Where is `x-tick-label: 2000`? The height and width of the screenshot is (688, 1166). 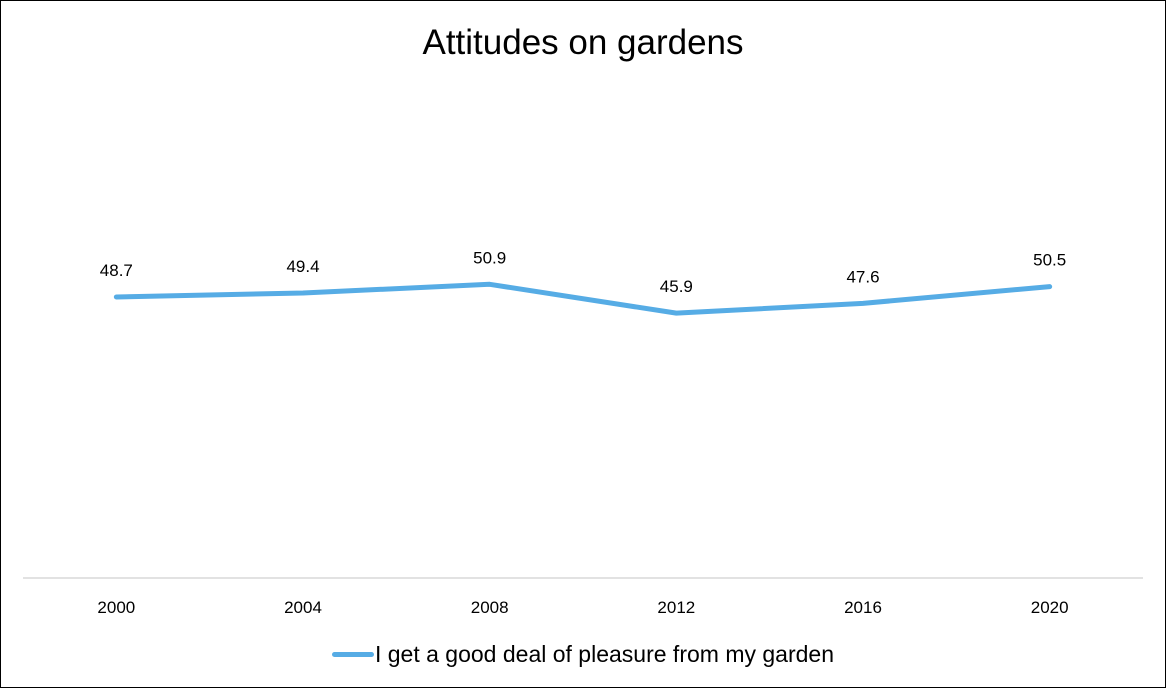 x-tick-label: 2000 is located at coordinates (116, 607).